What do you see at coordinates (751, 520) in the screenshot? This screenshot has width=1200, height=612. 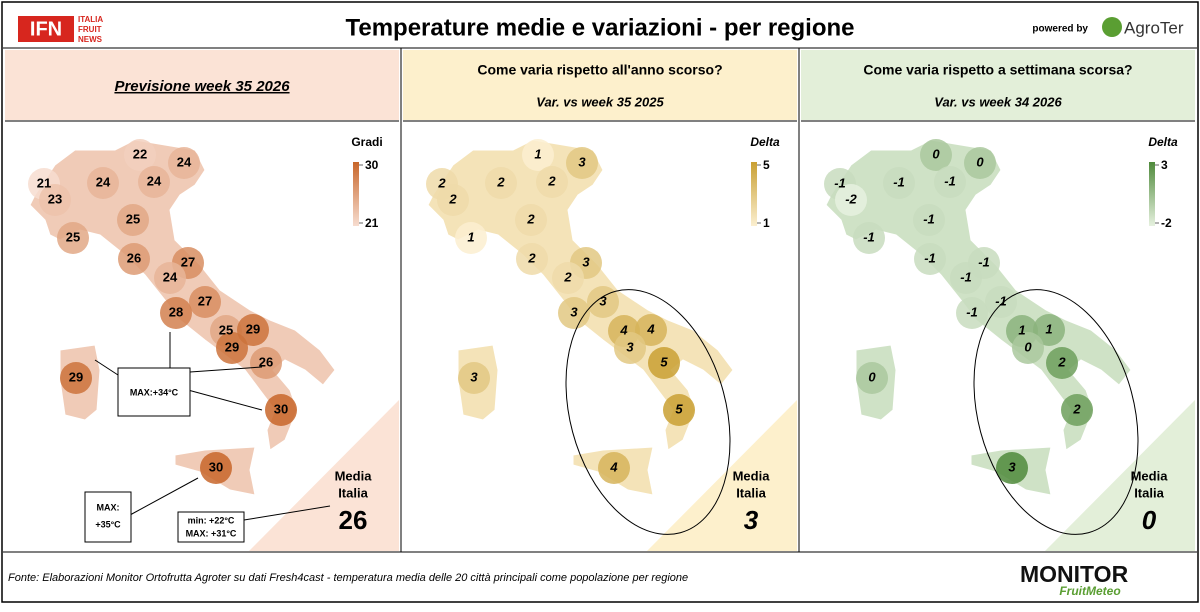 I see `avg-value: 3` at bounding box center [751, 520].